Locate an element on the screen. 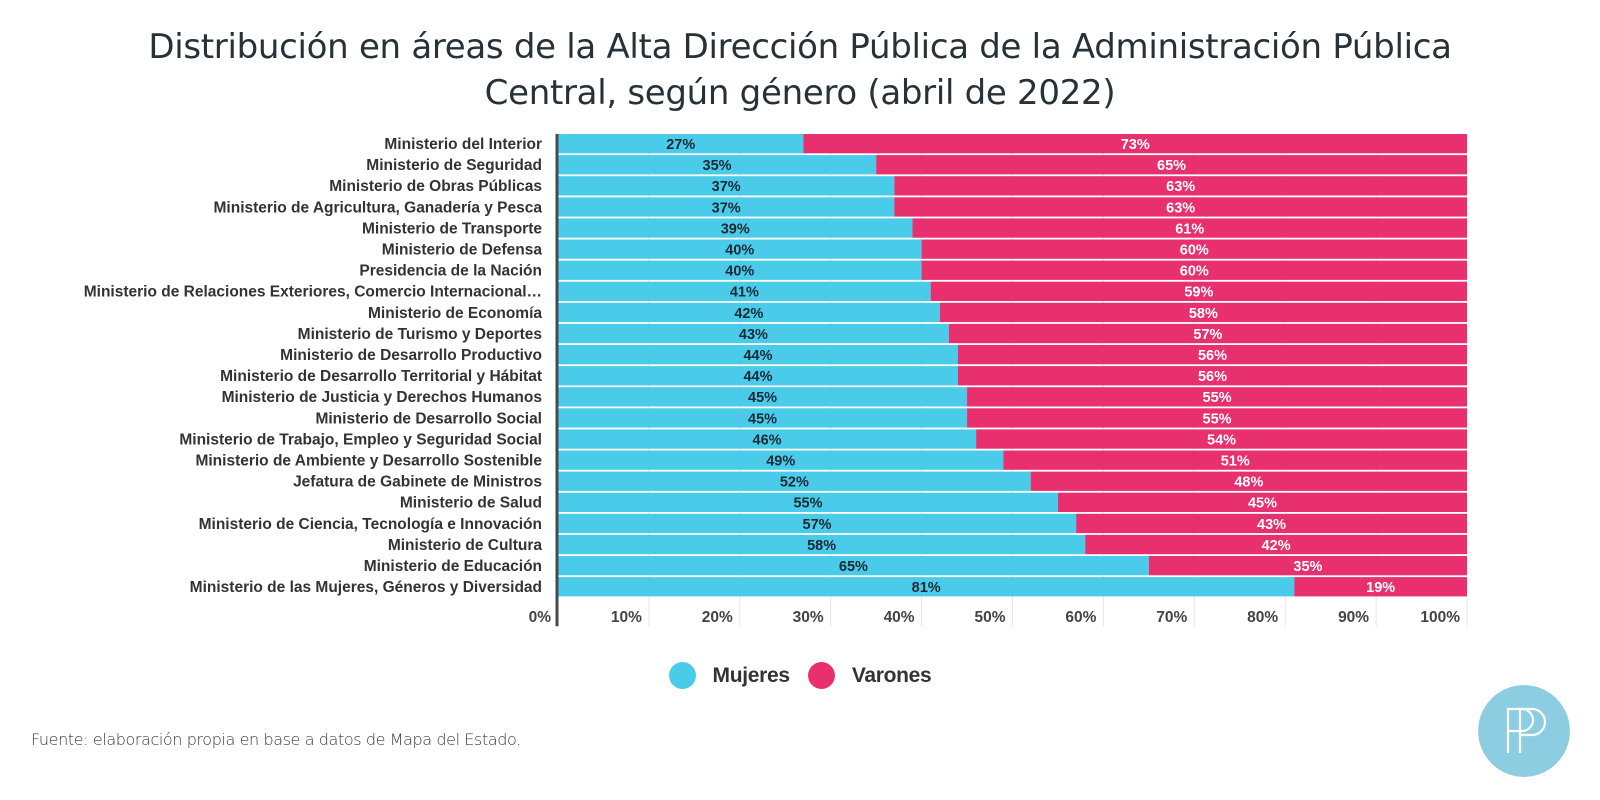 The width and height of the screenshot is (1600, 800). data-label-varones: 35% is located at coordinates (1307, 567).